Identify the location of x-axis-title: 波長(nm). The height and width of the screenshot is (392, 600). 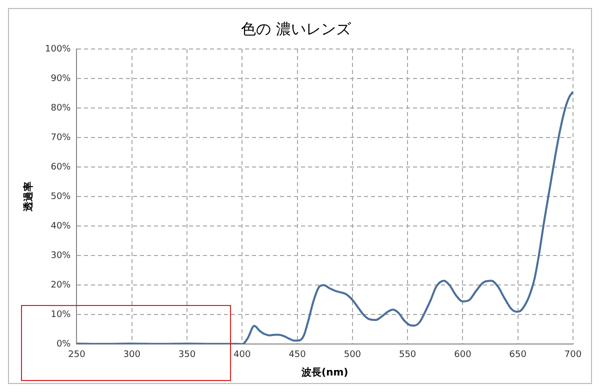
(324, 372).